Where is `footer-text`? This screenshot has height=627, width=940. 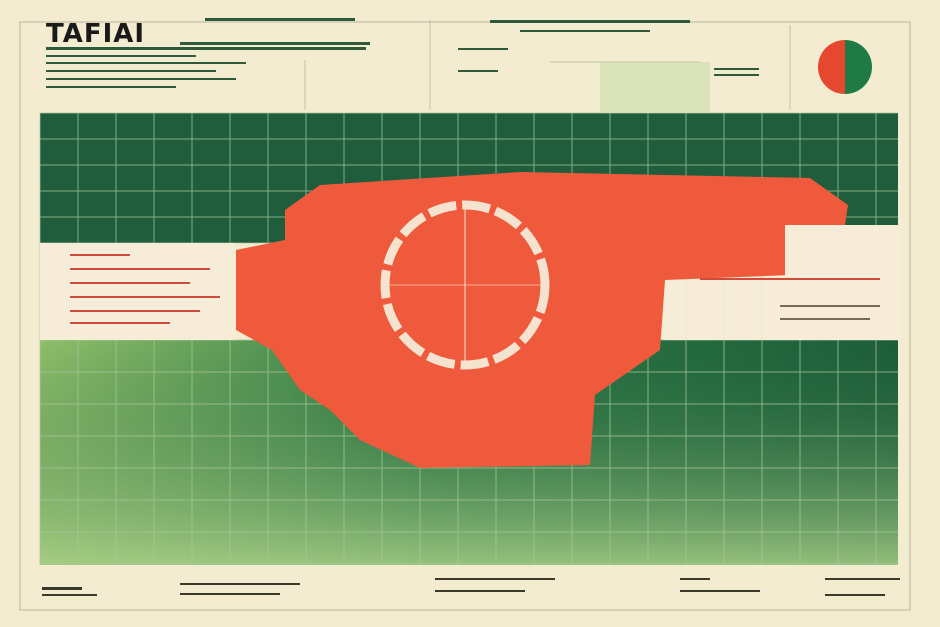 footer-text is located at coordinates (471, 587).